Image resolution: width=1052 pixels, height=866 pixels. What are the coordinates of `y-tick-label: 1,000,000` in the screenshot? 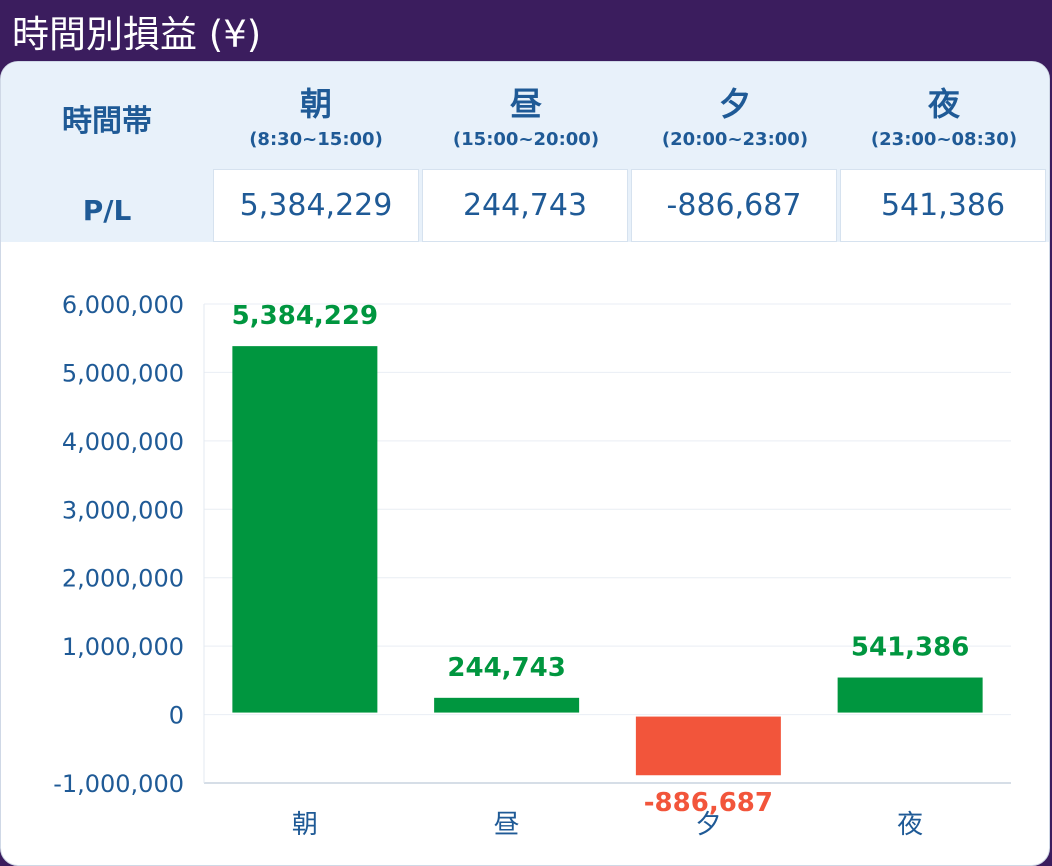 It's located at (123, 647).